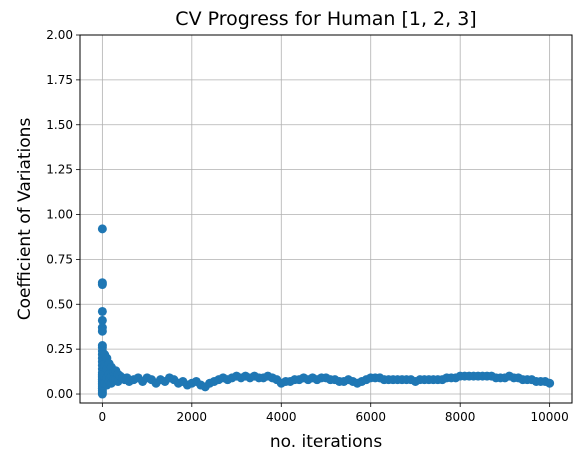  I want to click on x-tick-label: 8000, so click(460, 417).